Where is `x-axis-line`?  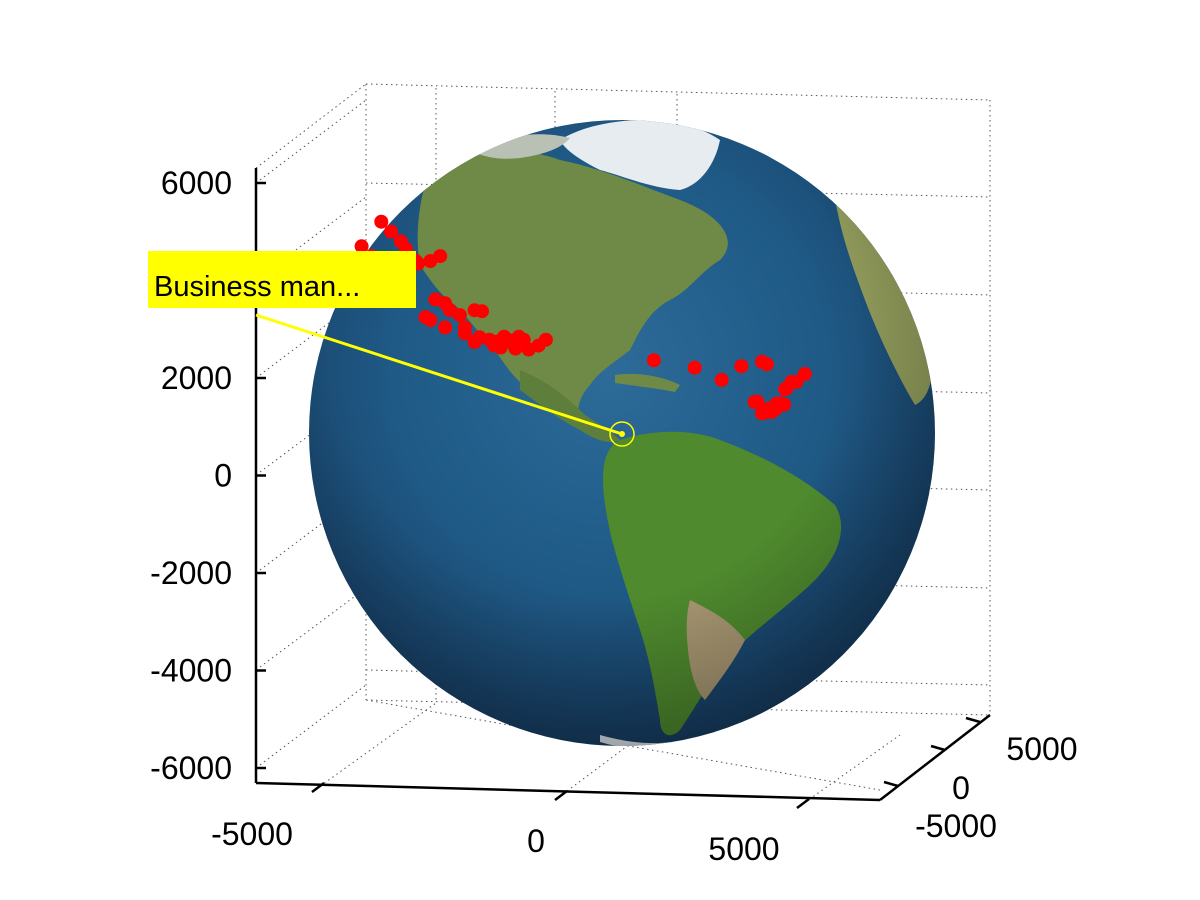
x-axis-line is located at coordinates (568, 791).